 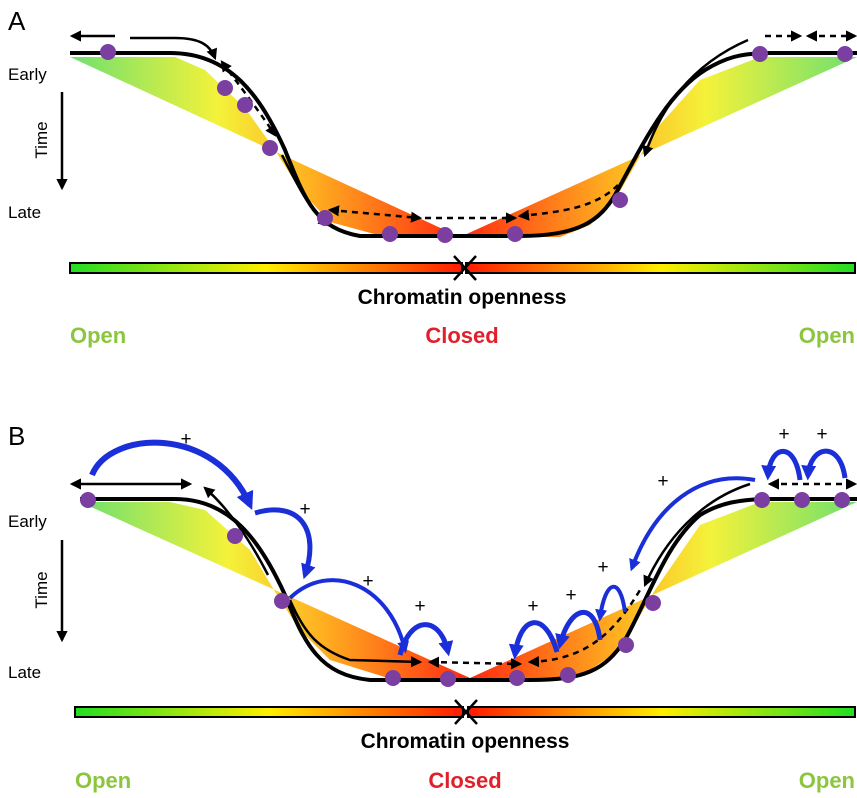 I want to click on panel-letter: A, so click(x=17, y=21).